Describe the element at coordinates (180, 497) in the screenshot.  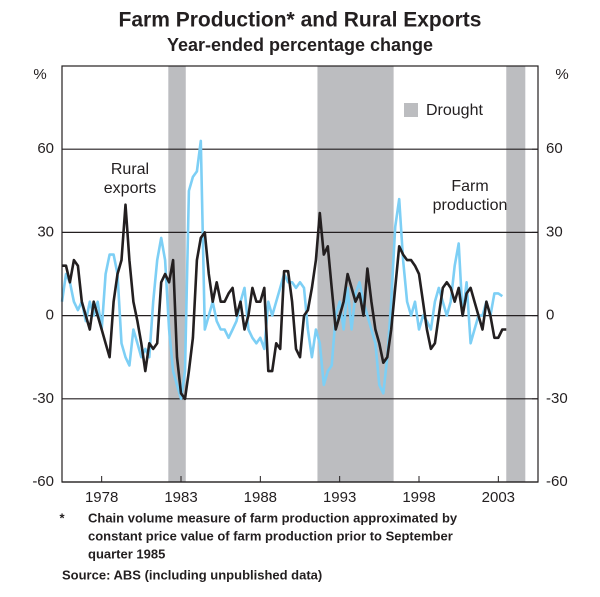
I see `x-tick-label: 1983` at that location.